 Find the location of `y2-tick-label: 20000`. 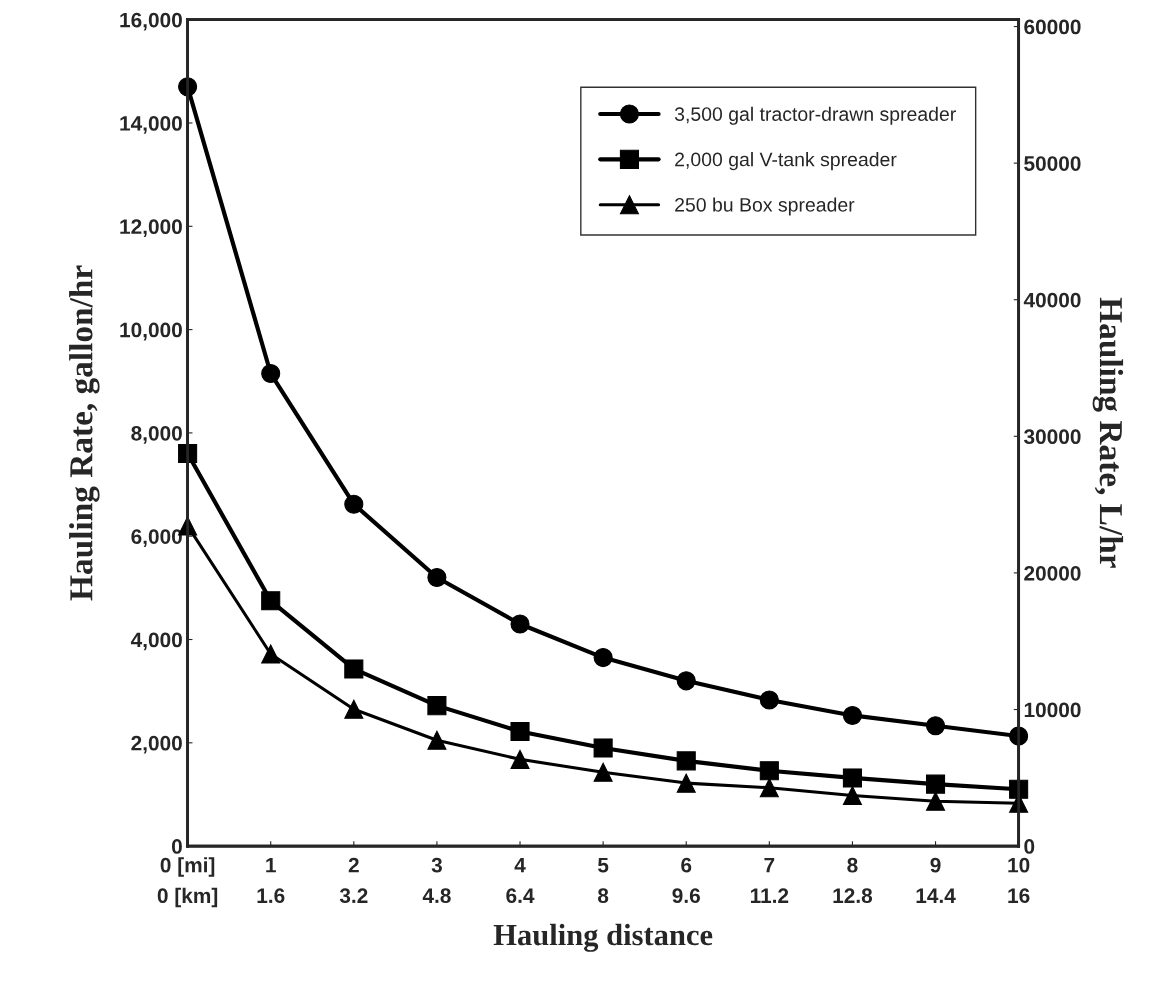

y2-tick-label: 20000 is located at coordinates (1052, 573).